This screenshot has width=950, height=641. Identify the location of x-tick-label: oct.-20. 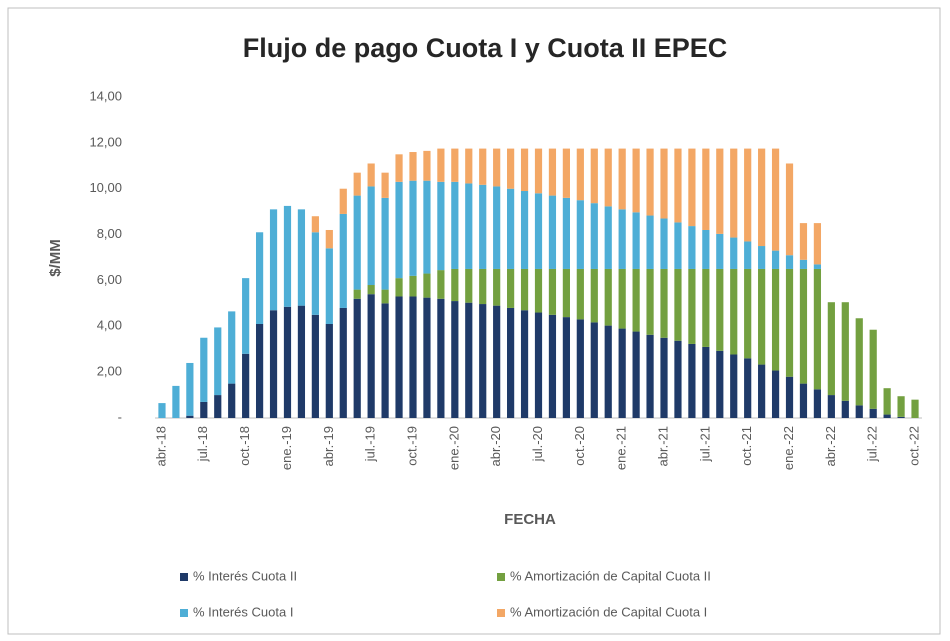
(579, 446).